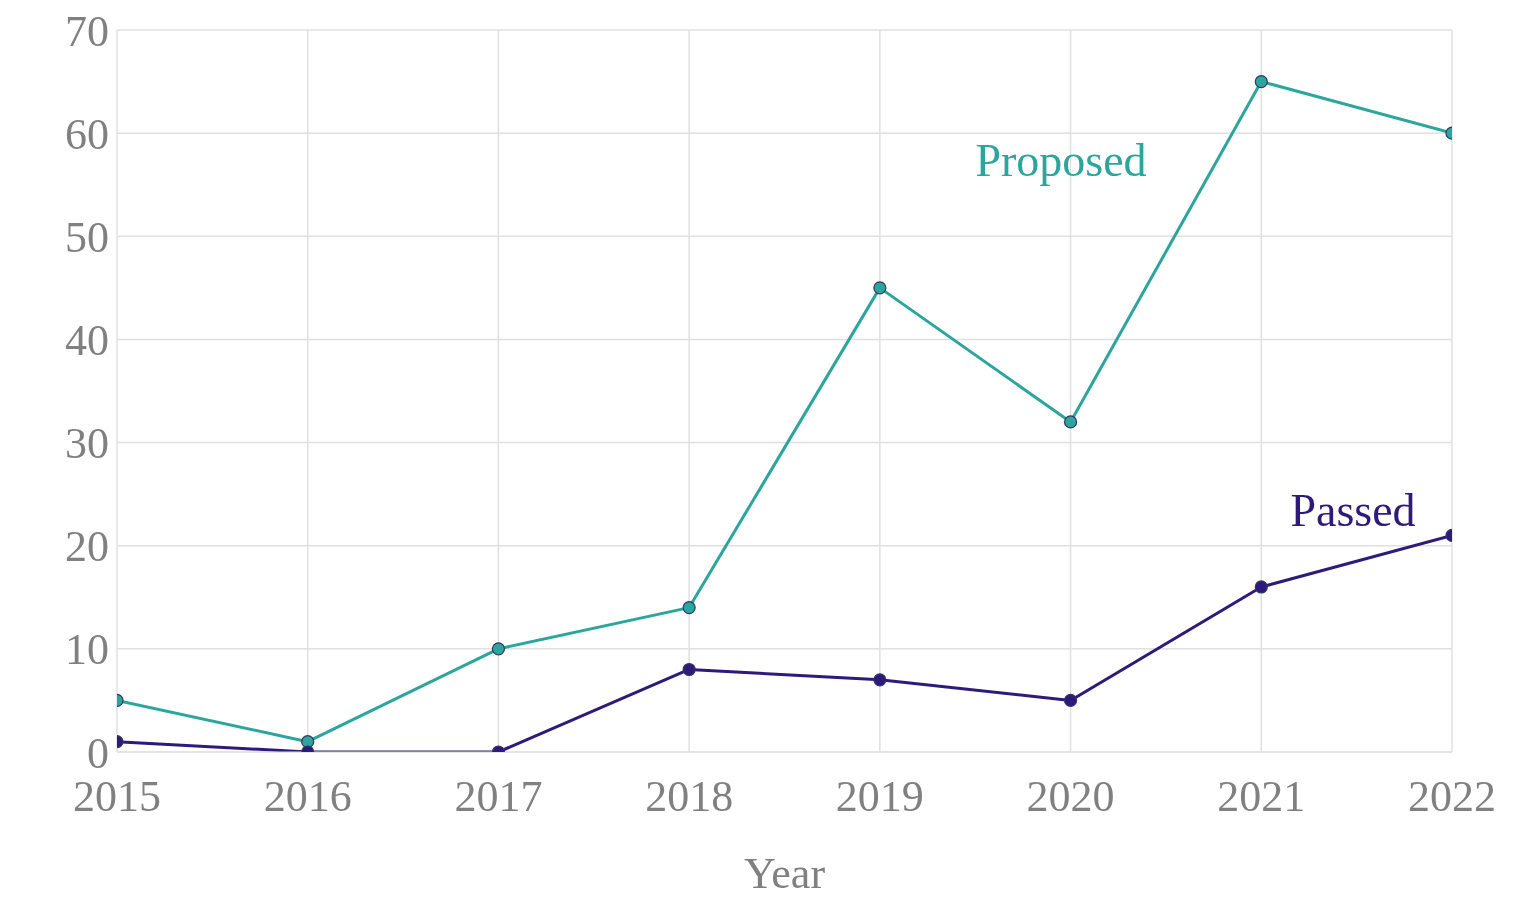 The image size is (1516, 907). Describe the element at coordinates (87, 547) in the screenshot. I see `y-tick-label: 20` at that location.